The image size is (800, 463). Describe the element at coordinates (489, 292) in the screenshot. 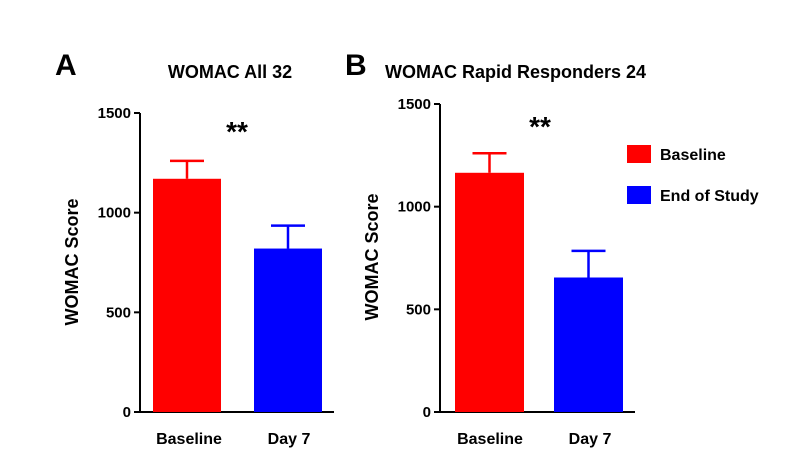

I see `panel-b-bar-baseline` at that location.